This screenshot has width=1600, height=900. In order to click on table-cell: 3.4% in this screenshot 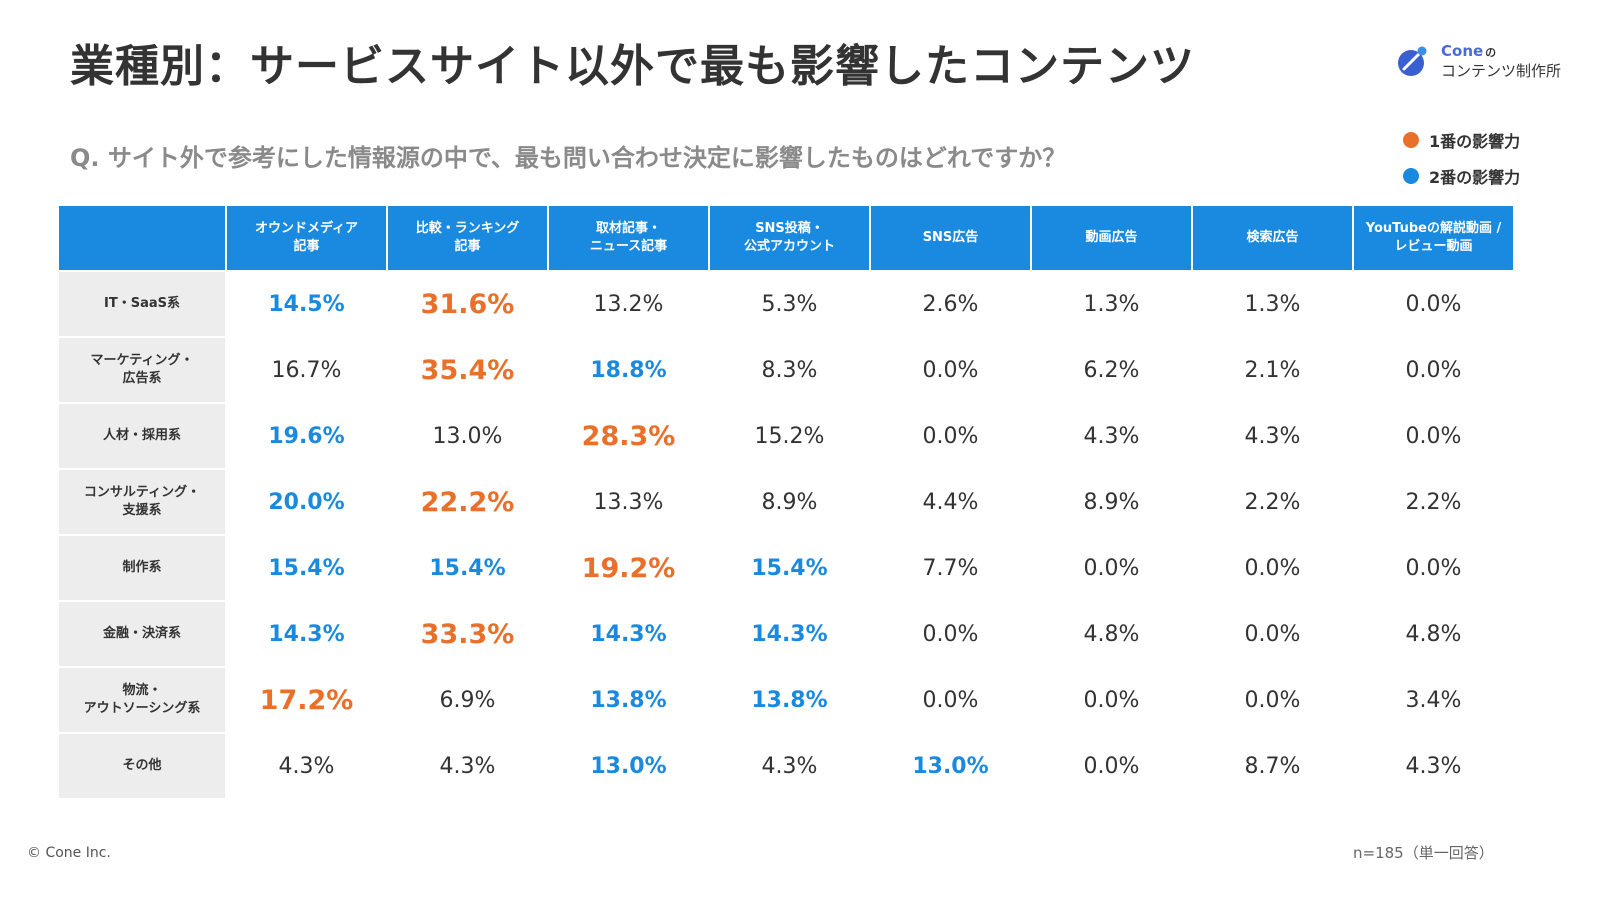, I will do `click(1433, 700)`.